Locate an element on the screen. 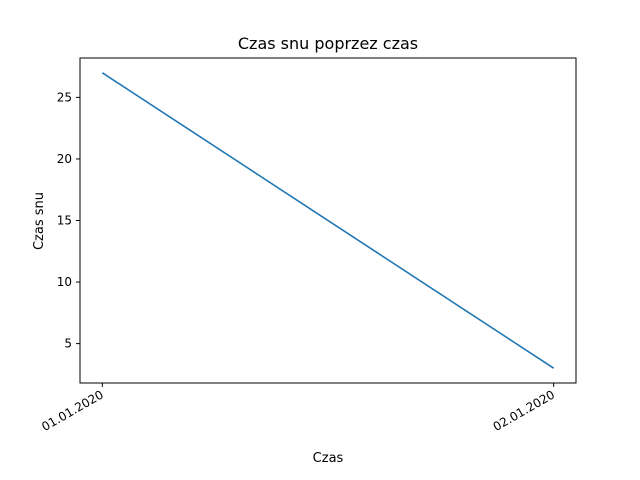 The image size is (640, 480). y-tick-label: 25 is located at coordinates (64, 97).